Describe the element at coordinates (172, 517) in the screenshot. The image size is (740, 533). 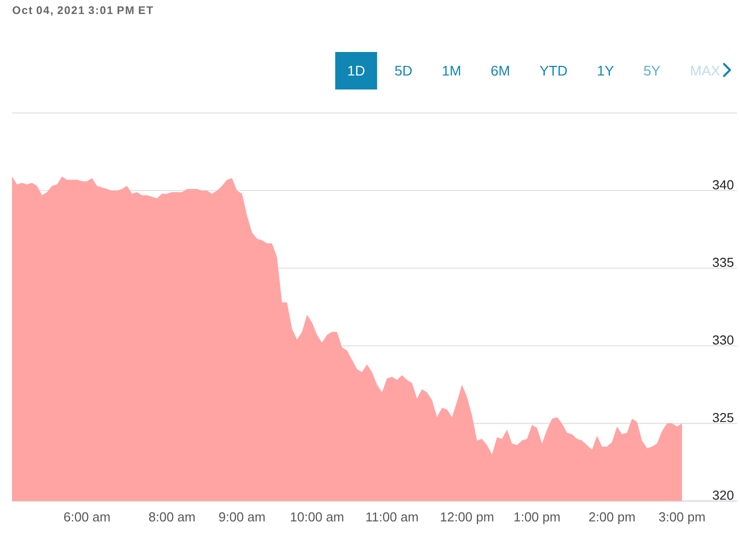
I see `x-tick-label: 8:00 am` at that location.